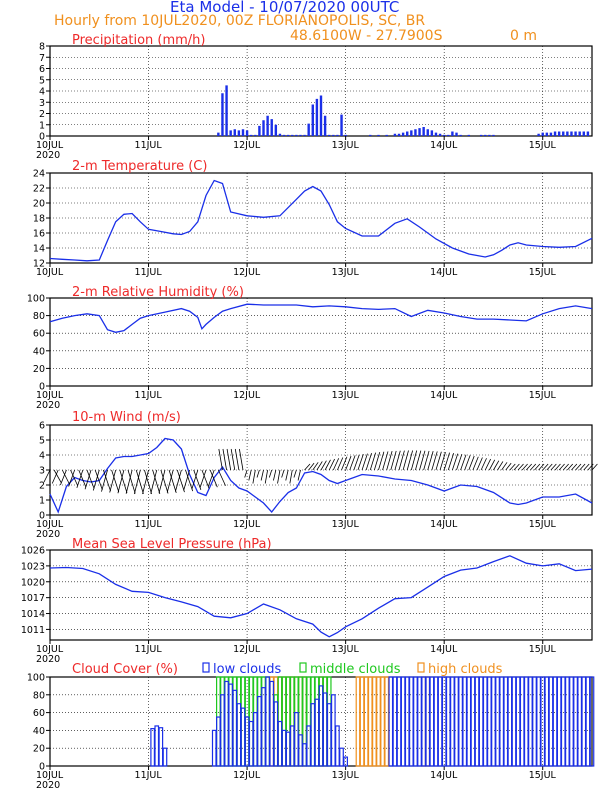  Describe the element at coordinates (42, 486) in the screenshot. I see `wind-ytick-label: 2` at that location.